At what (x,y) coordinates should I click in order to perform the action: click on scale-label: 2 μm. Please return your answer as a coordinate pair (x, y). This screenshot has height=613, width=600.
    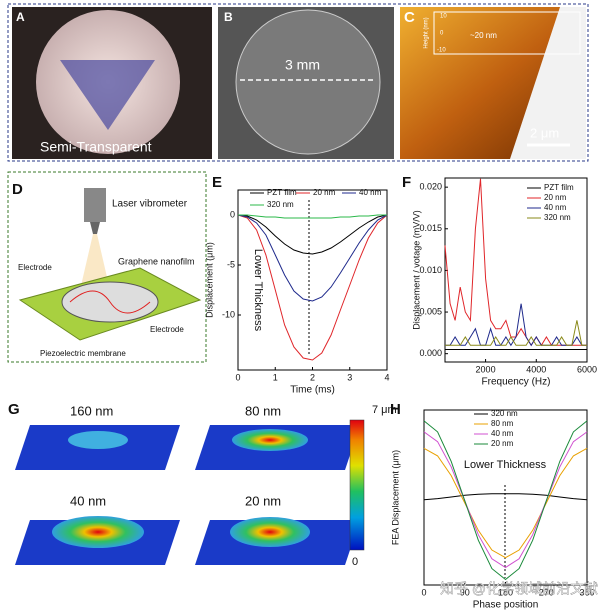
    Looking at the image, I should click on (544, 132).